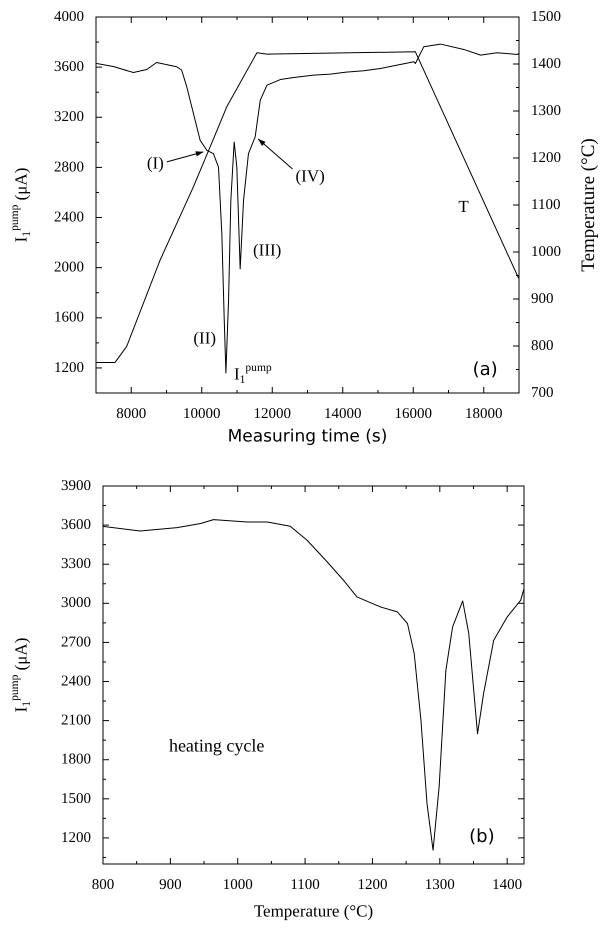  Describe the element at coordinates (69, 268) in the screenshot. I see `y-tick-label: 2000` at that location.